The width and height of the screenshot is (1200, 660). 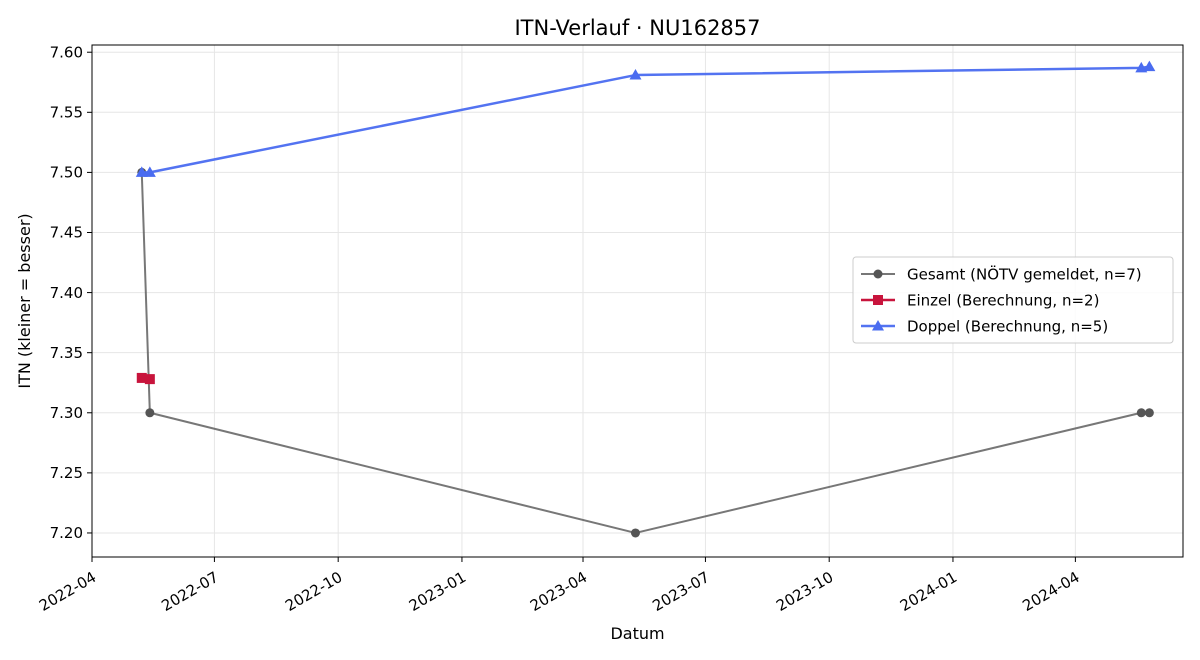 What do you see at coordinates (66, 293) in the screenshot?
I see `y-tick-label: 7.40` at bounding box center [66, 293].